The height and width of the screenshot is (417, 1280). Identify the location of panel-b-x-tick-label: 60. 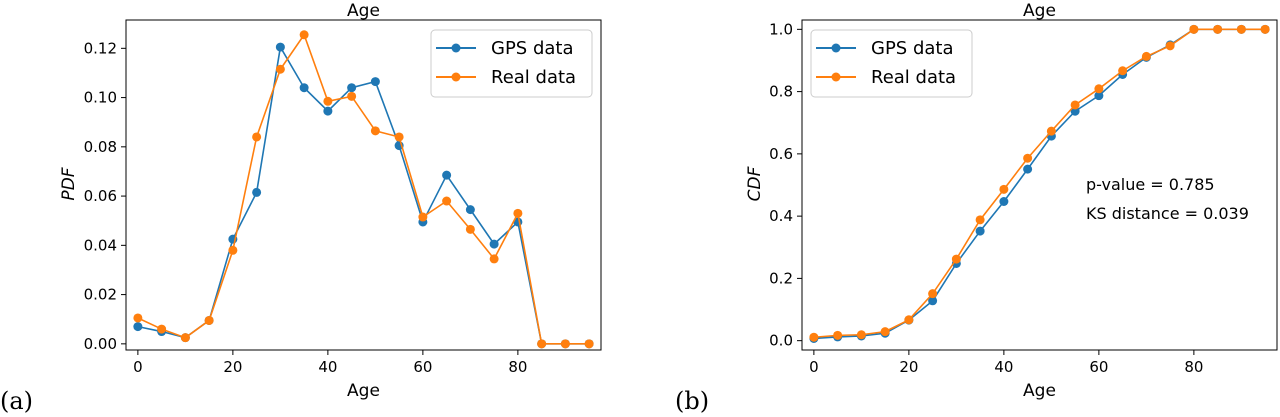
(1098, 367).